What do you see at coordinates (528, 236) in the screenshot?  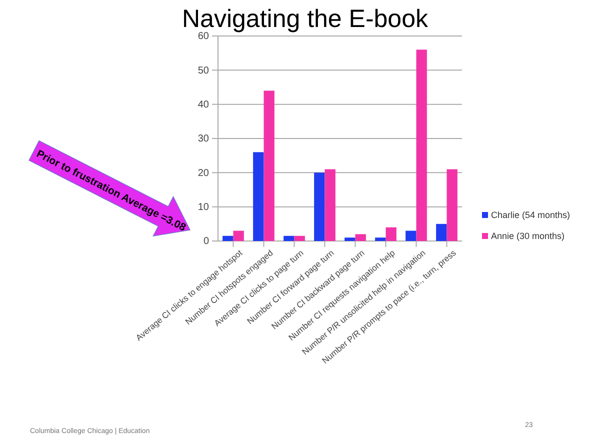 I see `legend-label: Annie (30 months)` at bounding box center [528, 236].